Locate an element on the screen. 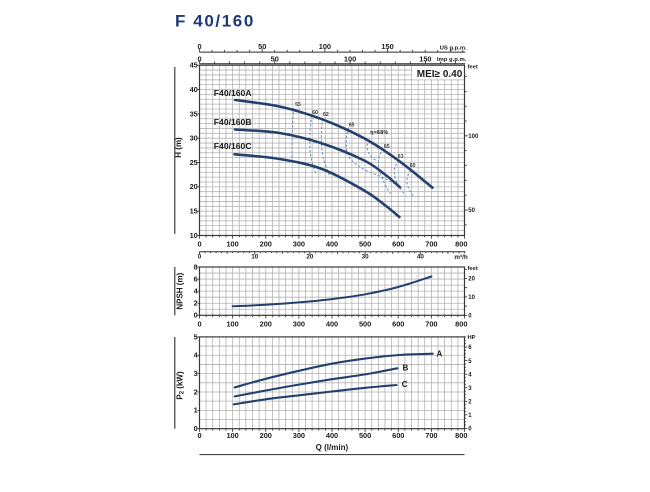  svg-text: η=68% is located at coordinates (379, 133).